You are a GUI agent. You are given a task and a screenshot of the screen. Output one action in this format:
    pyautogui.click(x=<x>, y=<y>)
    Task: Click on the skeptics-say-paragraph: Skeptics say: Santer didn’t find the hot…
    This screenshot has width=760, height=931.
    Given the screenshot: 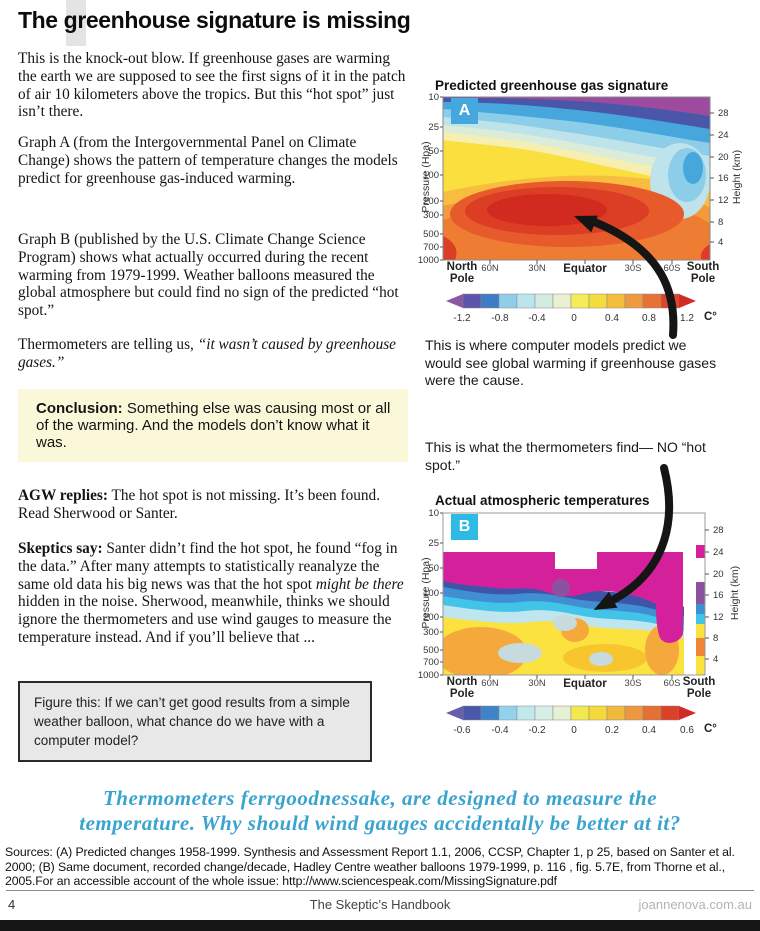 What is the action you would take?
    pyautogui.click(x=214, y=593)
    